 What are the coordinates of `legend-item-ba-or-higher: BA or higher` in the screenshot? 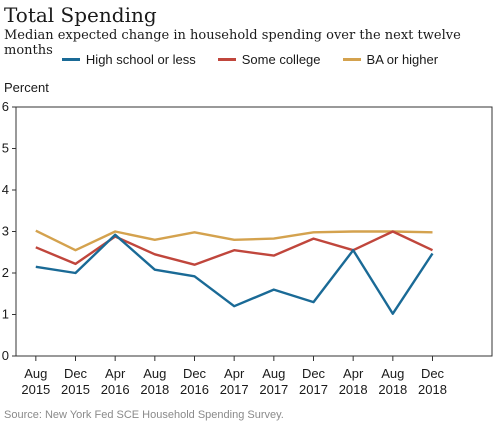 It's located at (390, 59).